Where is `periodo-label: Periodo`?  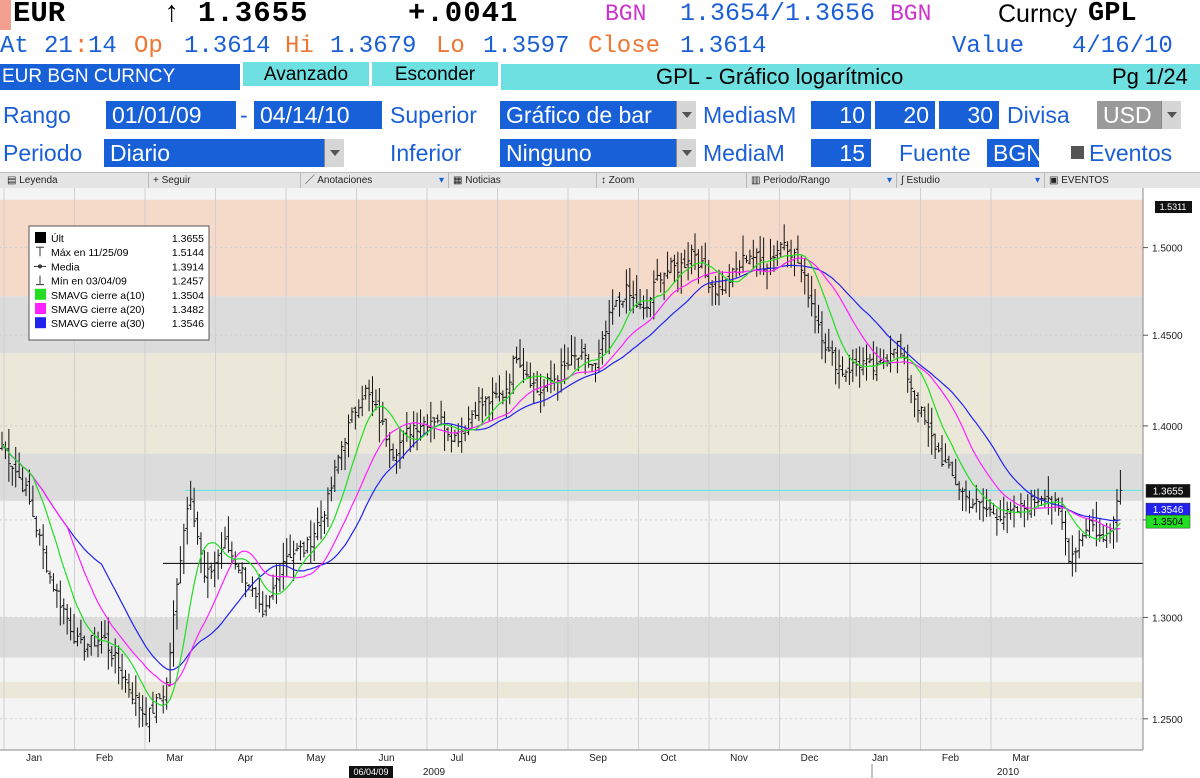 periodo-label: Periodo is located at coordinates (43, 153).